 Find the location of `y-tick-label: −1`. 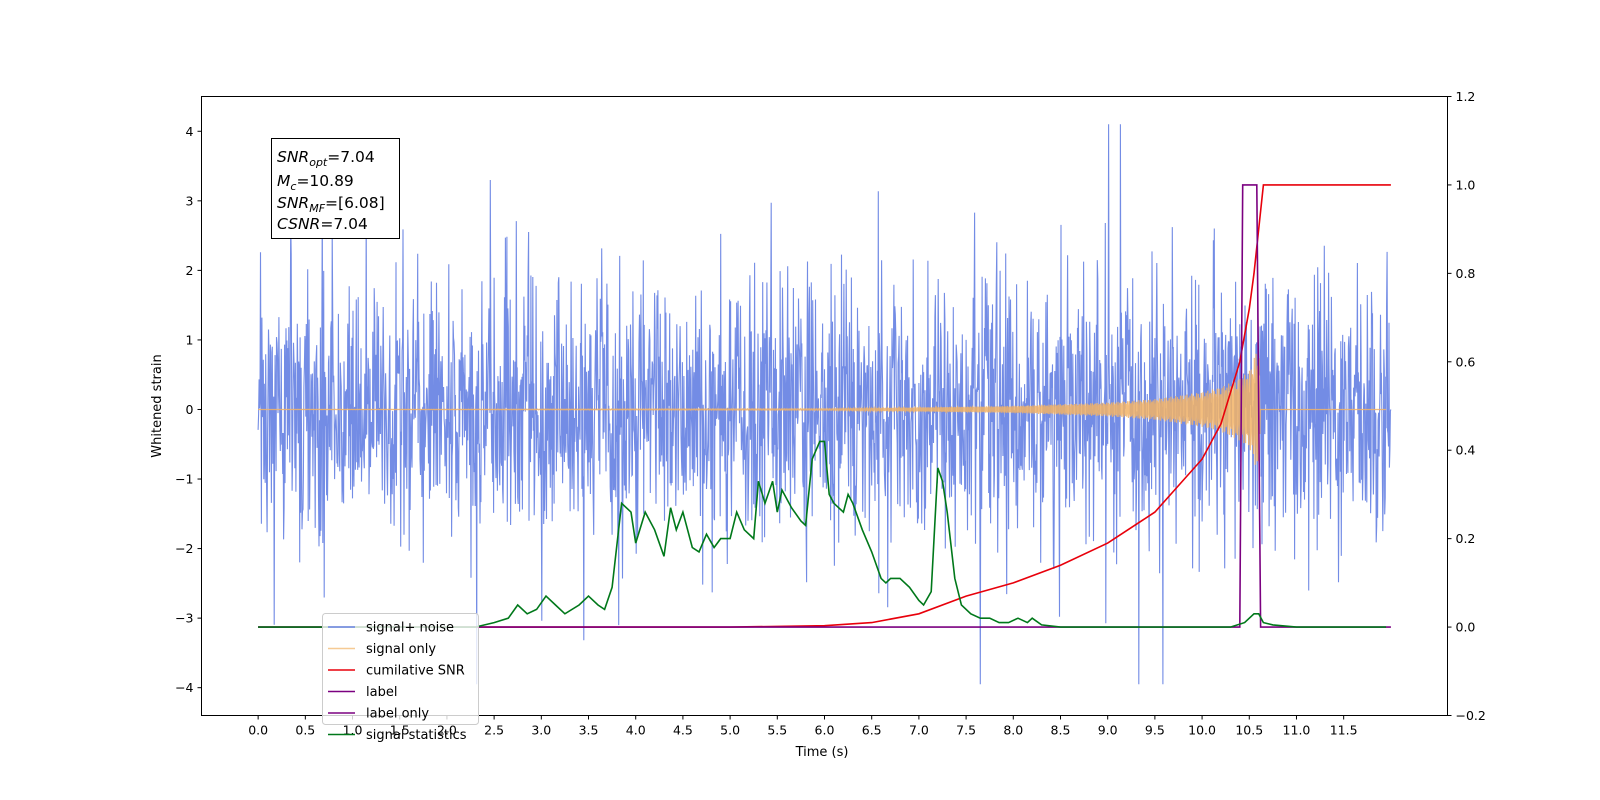

y-tick-label: −1 is located at coordinates (184, 479).